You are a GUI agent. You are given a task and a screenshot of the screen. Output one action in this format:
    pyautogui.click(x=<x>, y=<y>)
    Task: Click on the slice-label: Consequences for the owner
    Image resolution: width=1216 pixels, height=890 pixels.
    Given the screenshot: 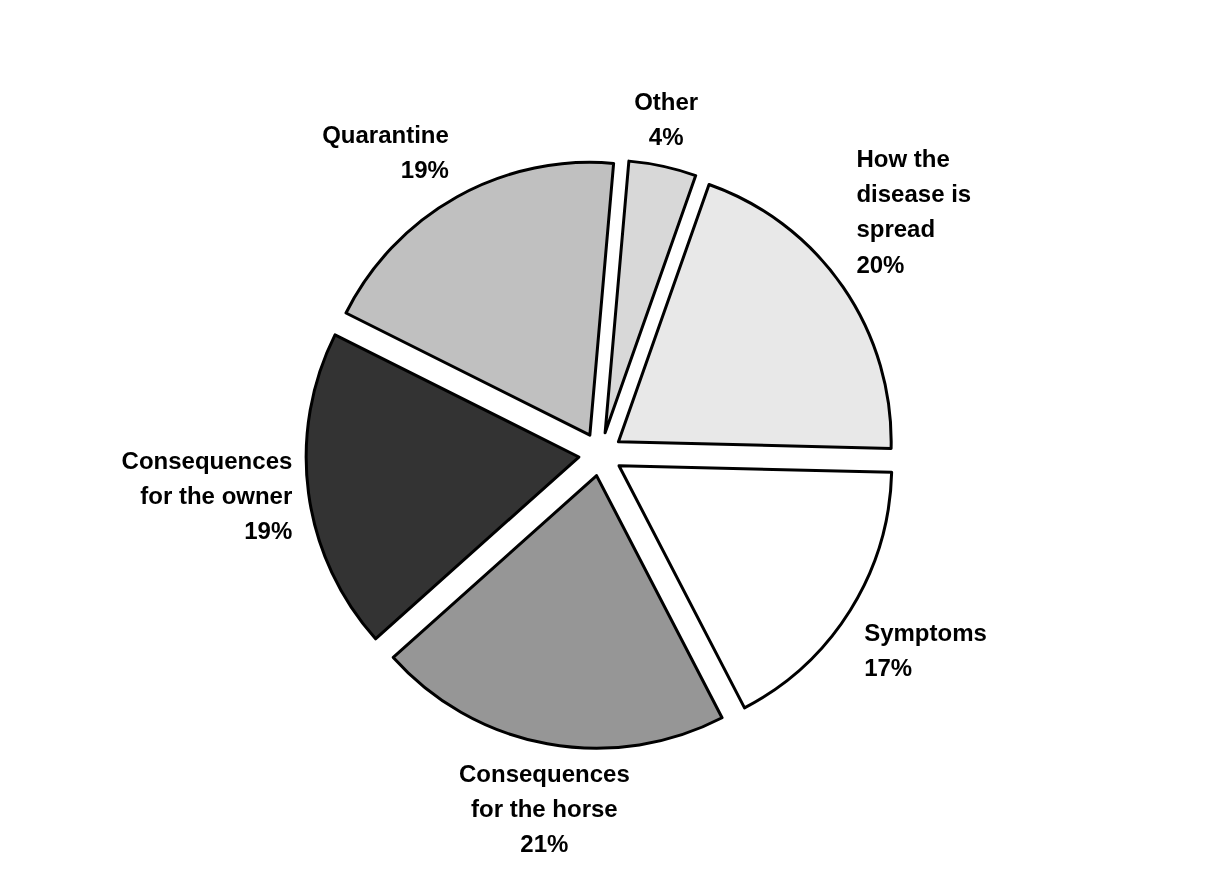 What is the action you would take?
    pyautogui.click(x=207, y=477)
    